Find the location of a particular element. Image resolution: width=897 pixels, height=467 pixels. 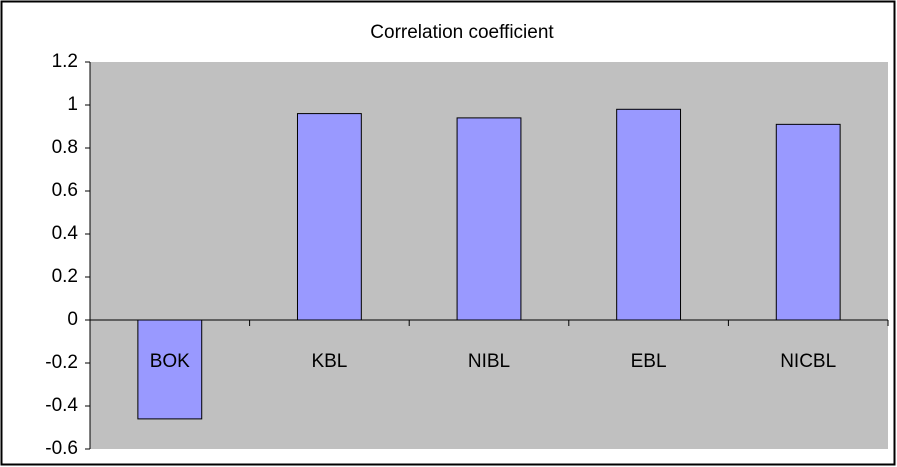

y-tick-label: 0.8 is located at coordinates (65, 147).